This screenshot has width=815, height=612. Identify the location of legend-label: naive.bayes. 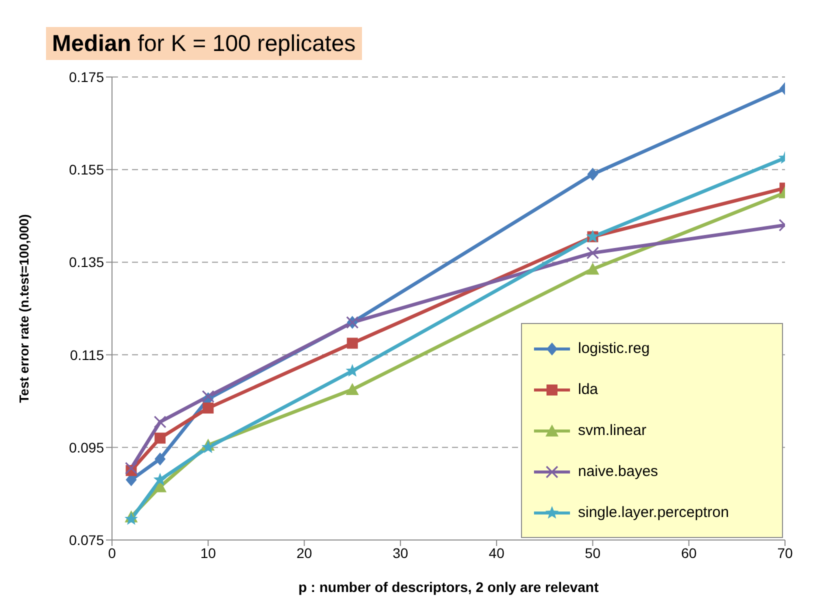
(618, 471).